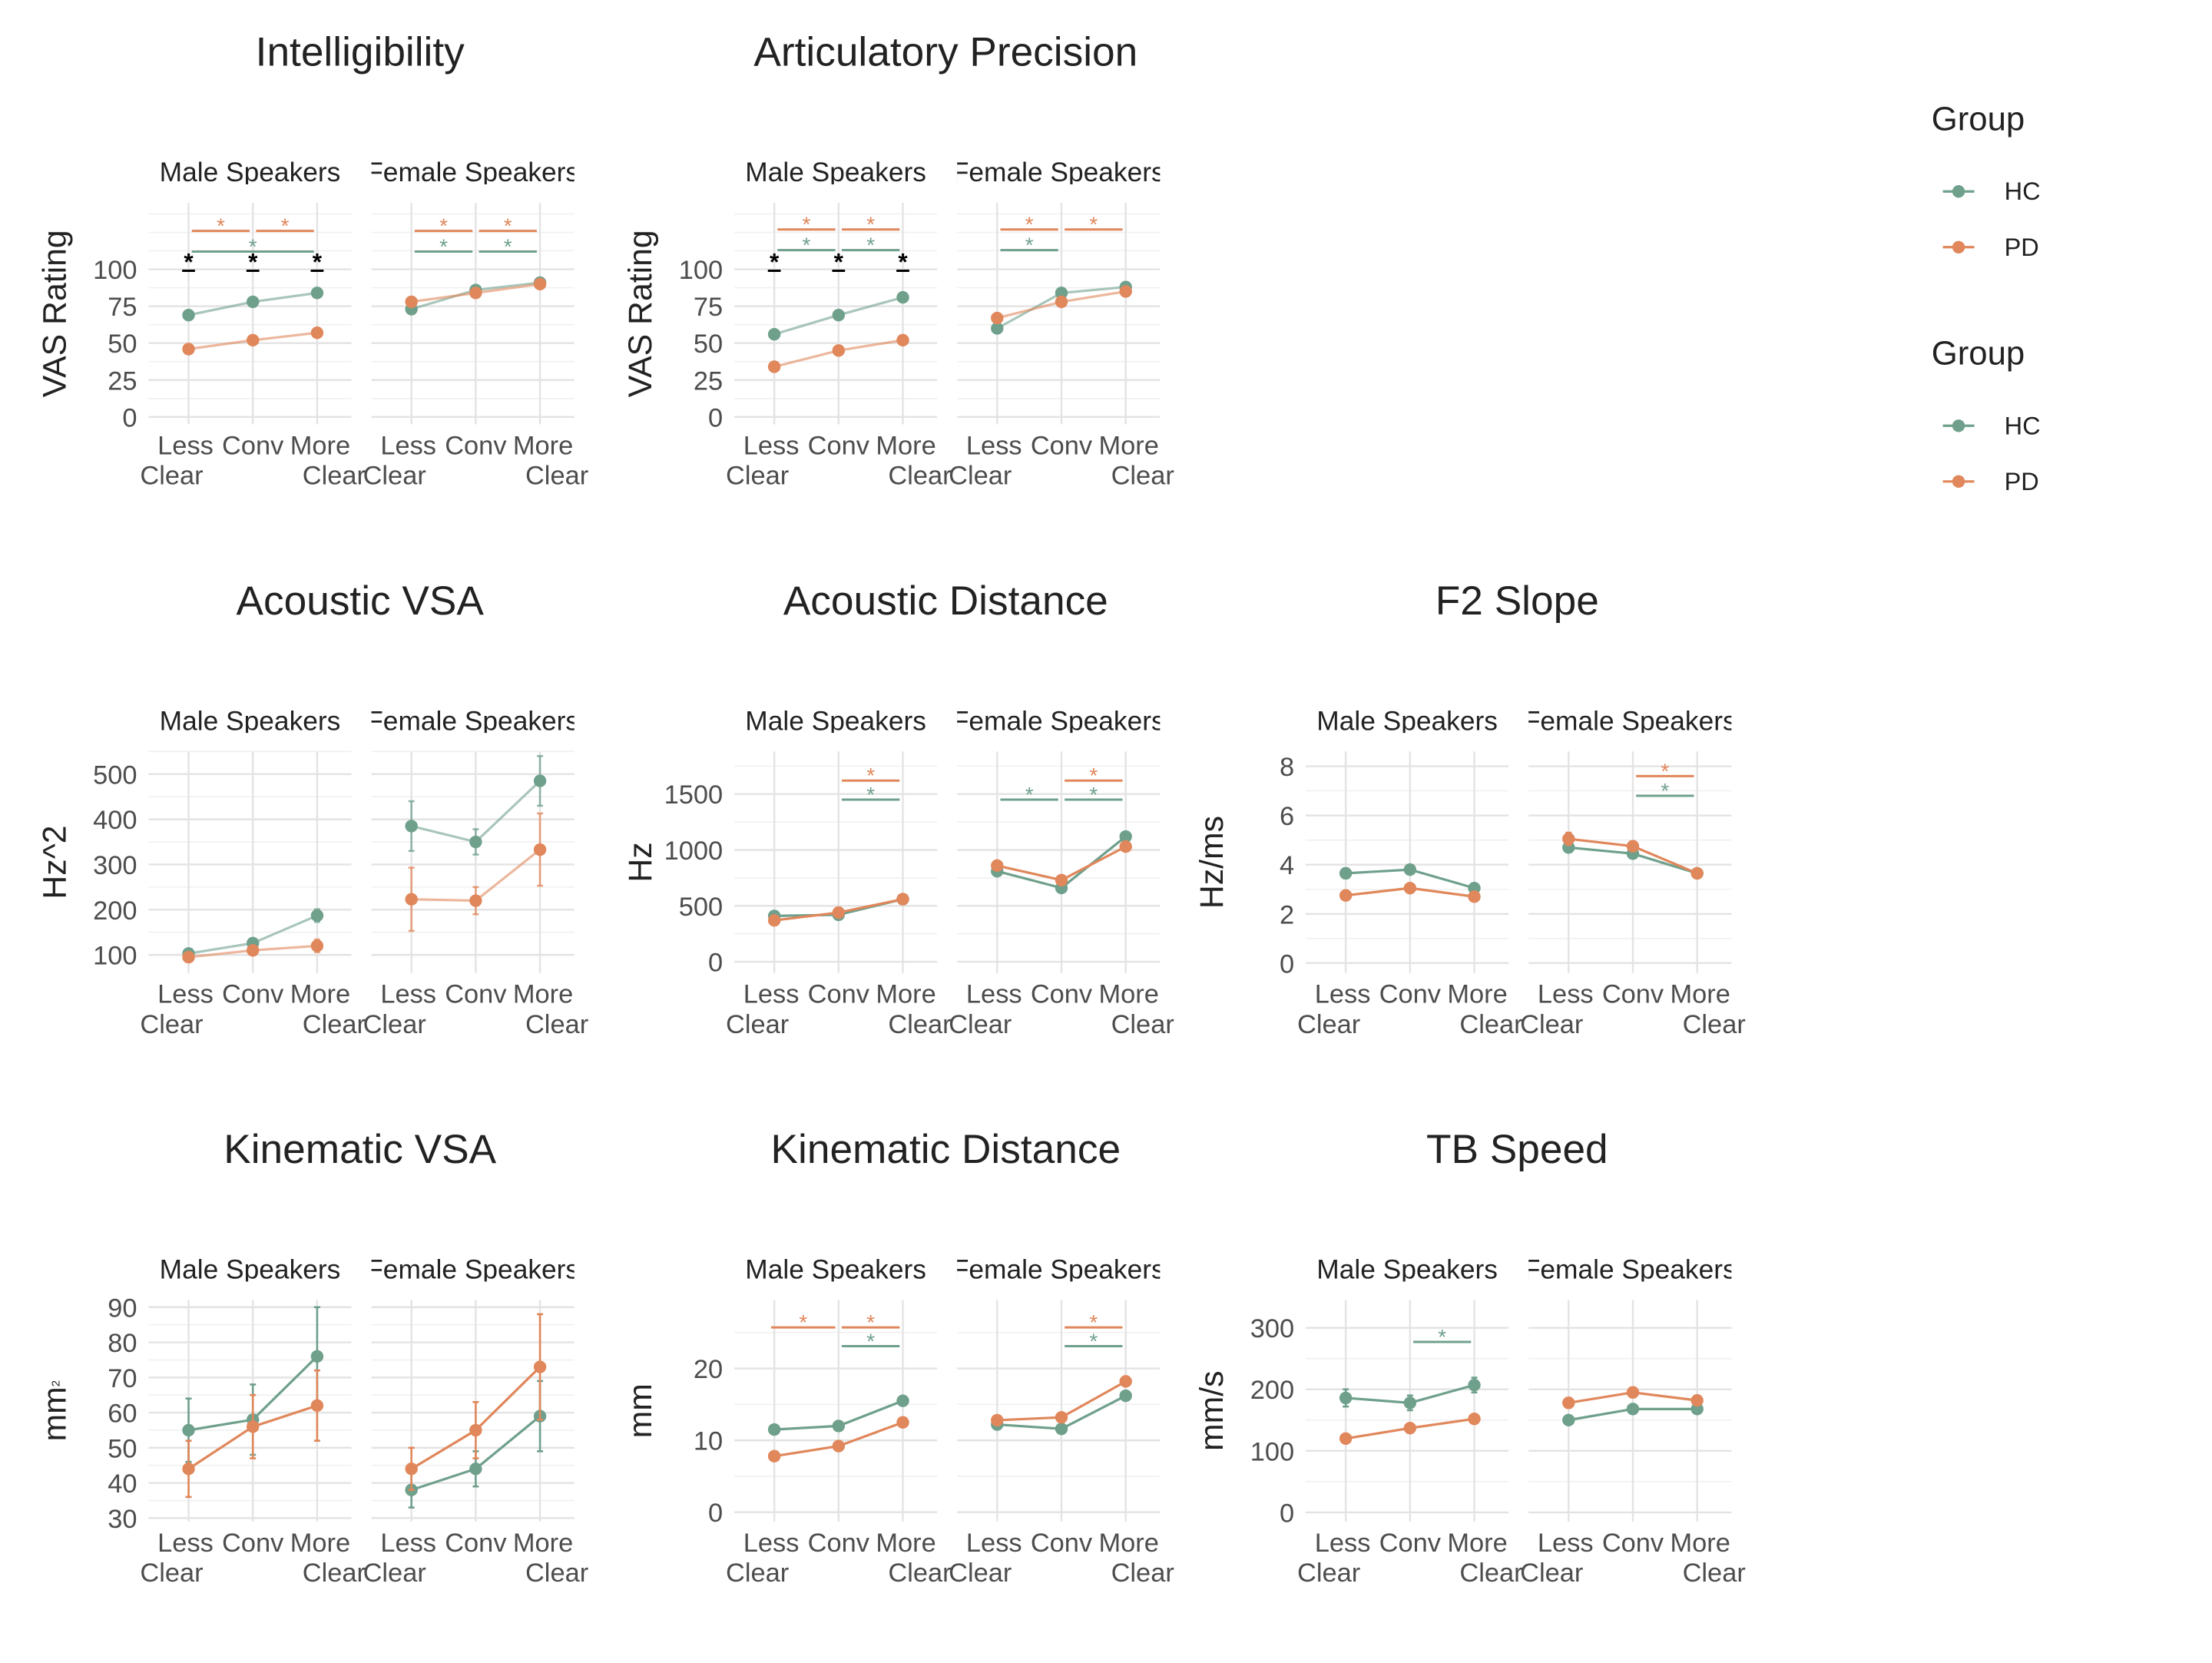 This screenshot has height=1663, width=2212. Describe the element at coordinates (123, 1379) in the screenshot. I see `y-tick-label: 70` at that location.